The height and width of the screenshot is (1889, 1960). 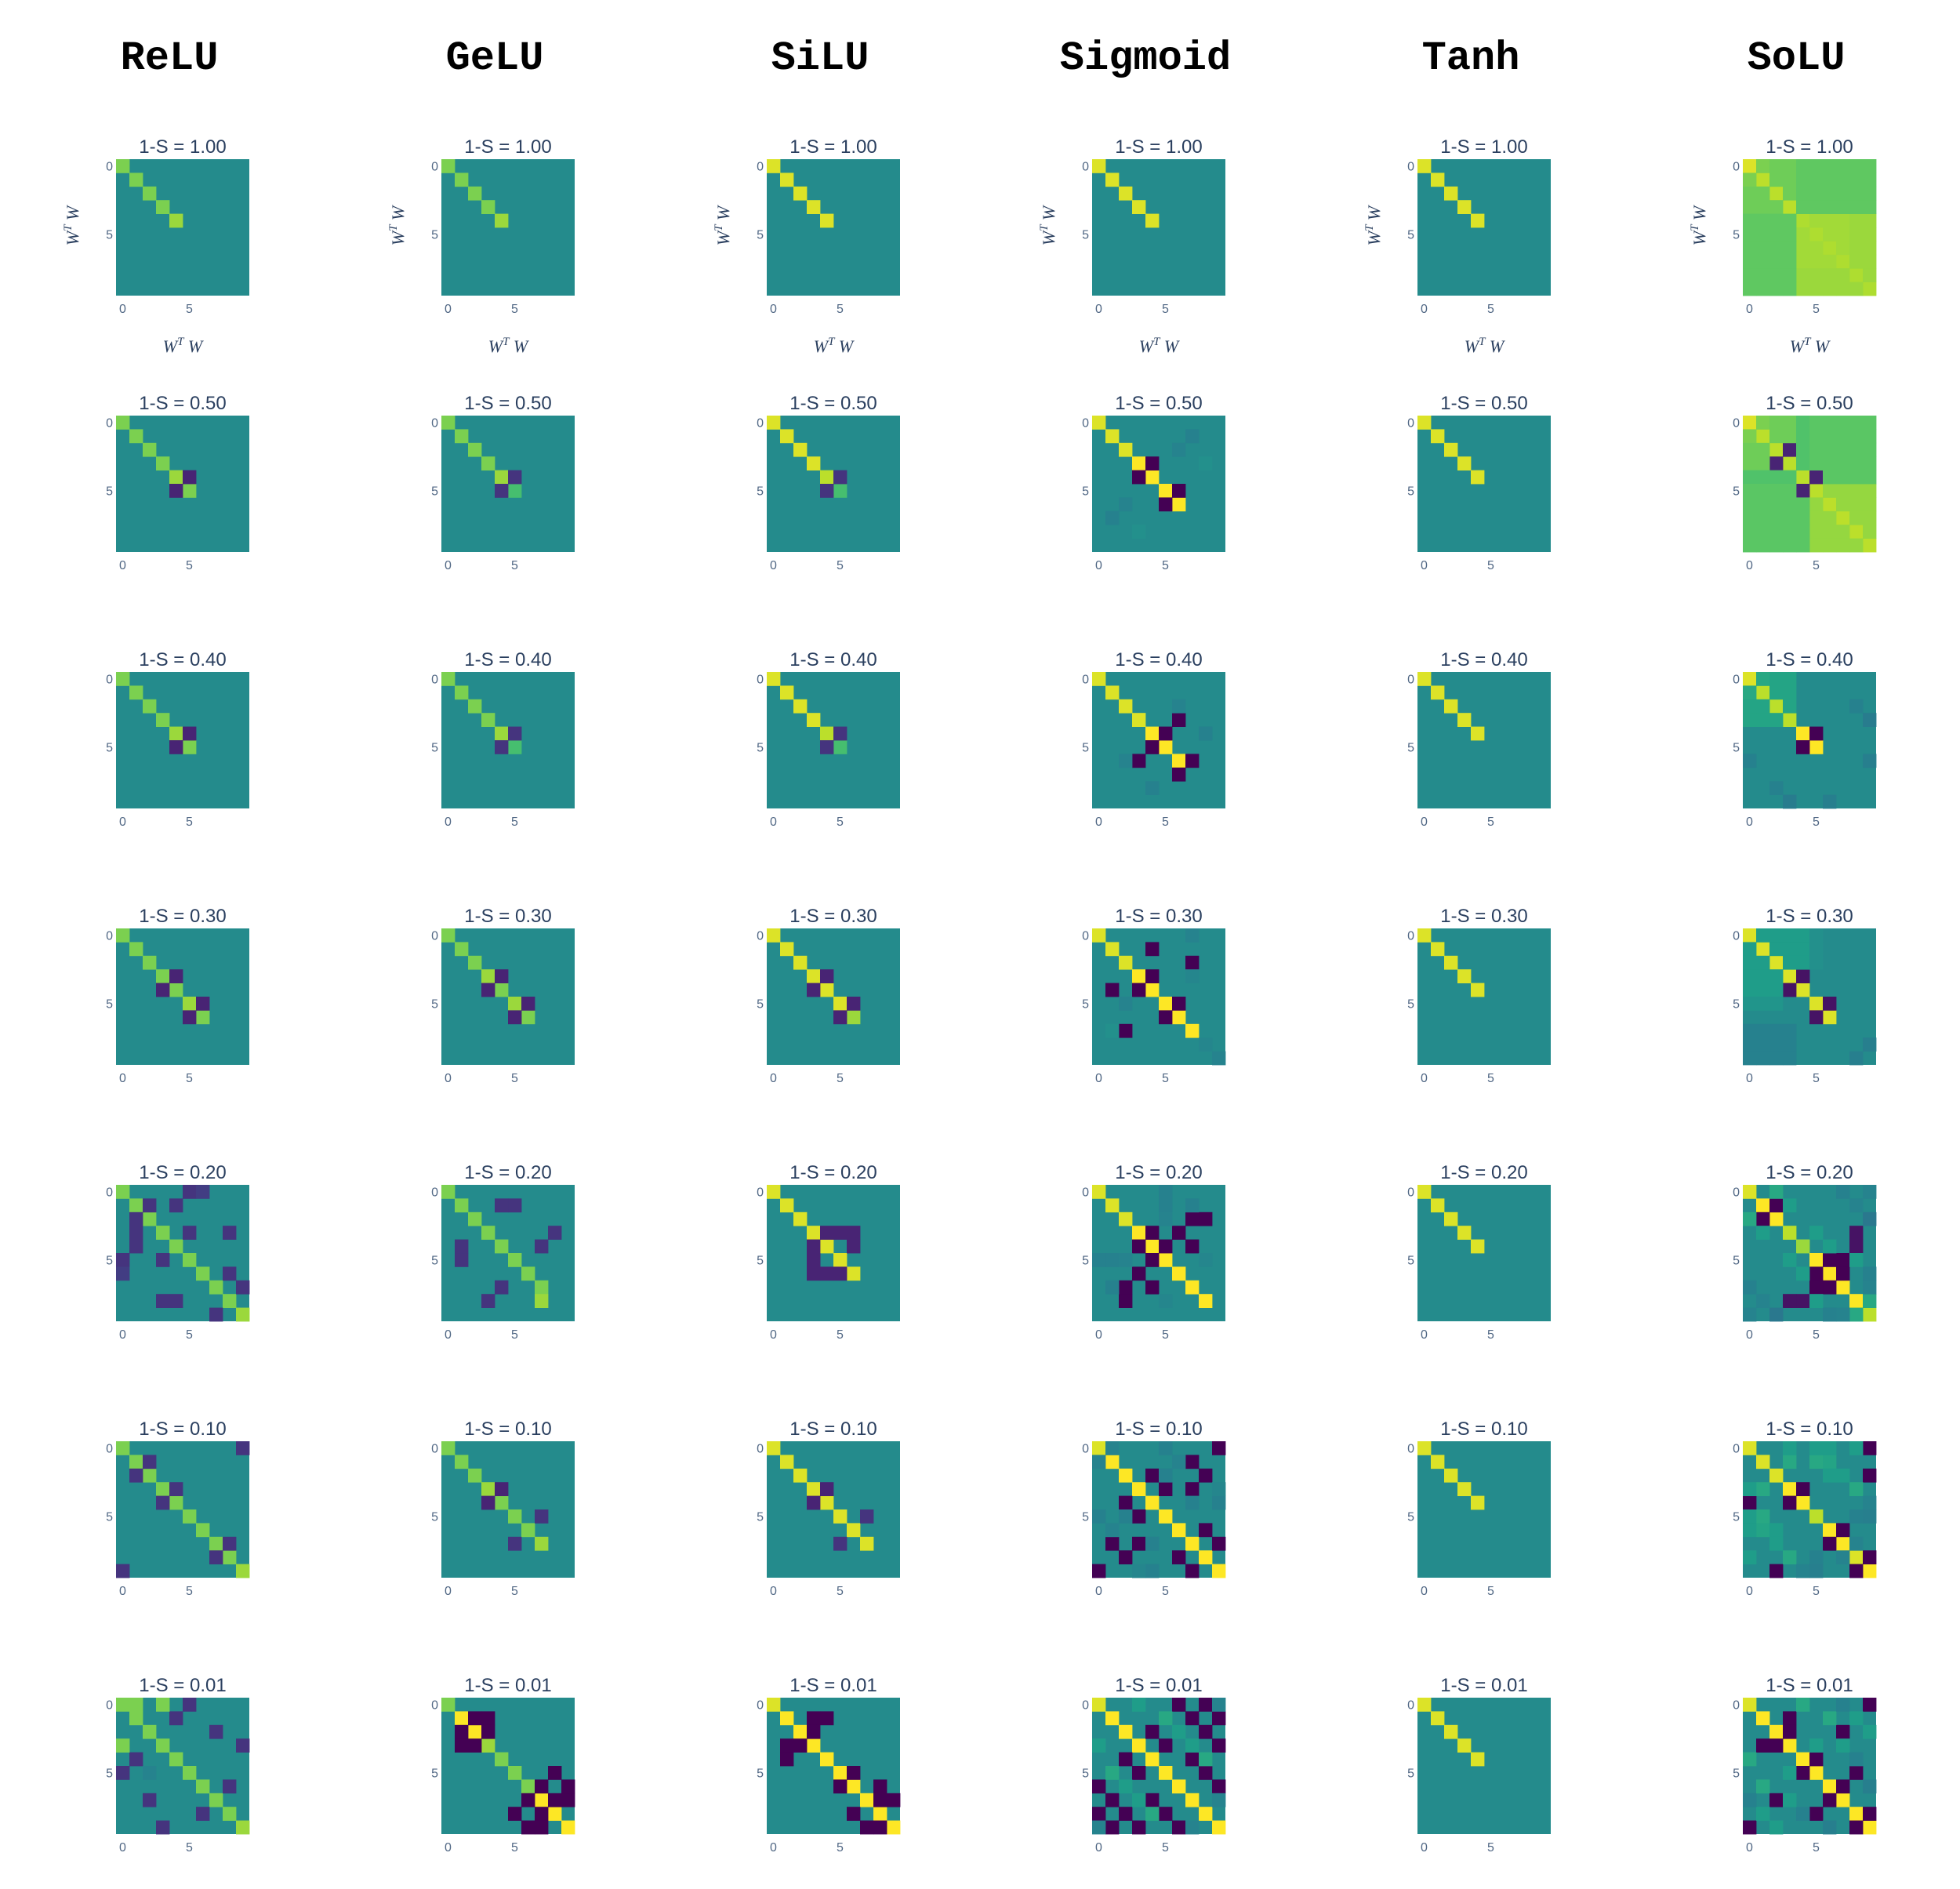 What do you see at coordinates (109, 1193) in the screenshot?
I see `y-tick-label: 0` at bounding box center [109, 1193].